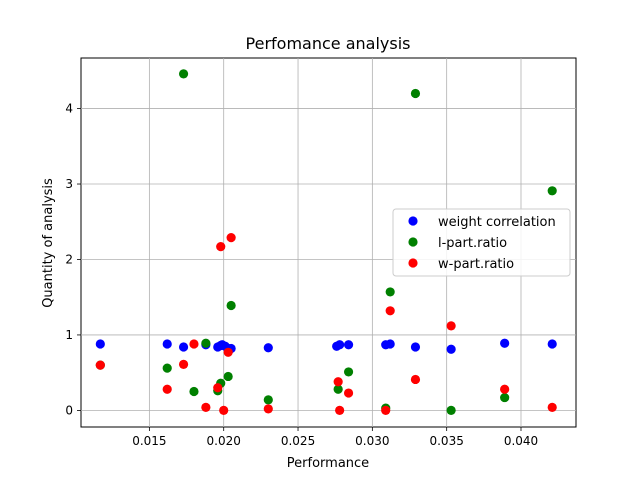 Image resolution: width=640 pixels, height=480 pixels. Describe the element at coordinates (446, 441) in the screenshot. I see `x-tick-label: 0.035` at that location.